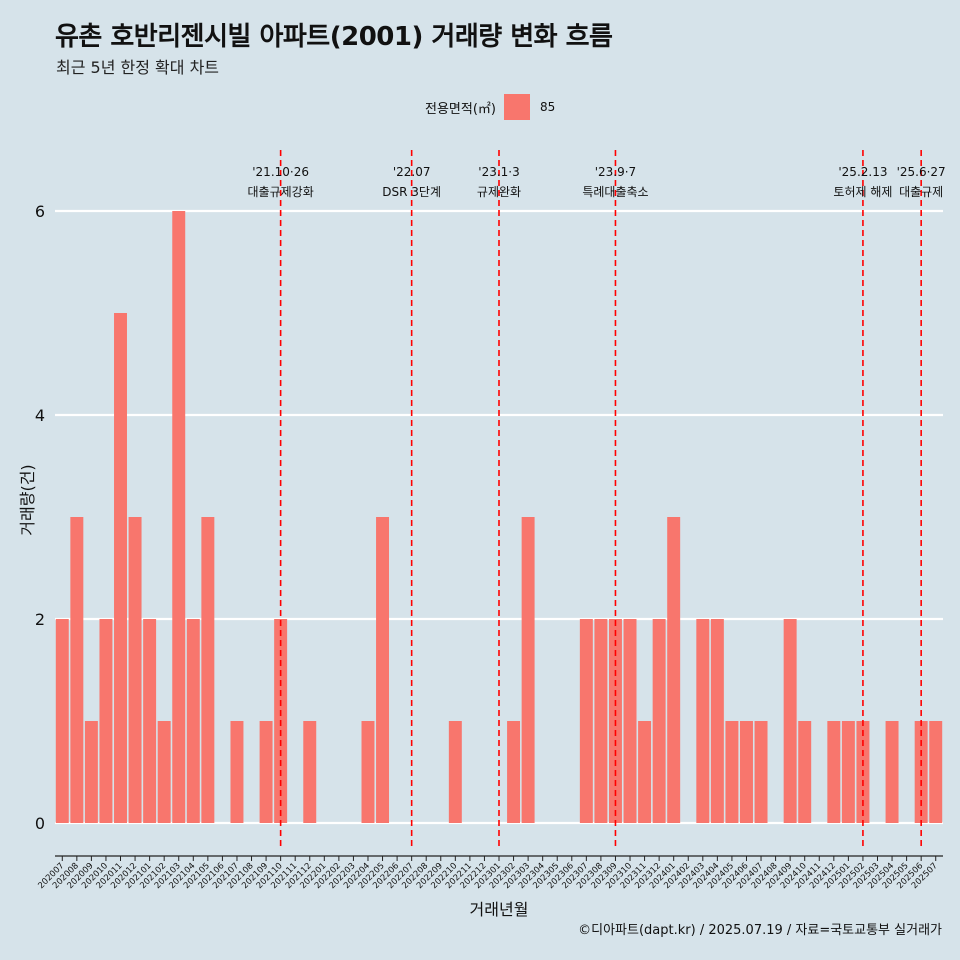 This screenshot has height=960, width=960. Describe the element at coordinates (412, 172) in the screenshot. I see `annotation-date-202207: '22.07` at that location.